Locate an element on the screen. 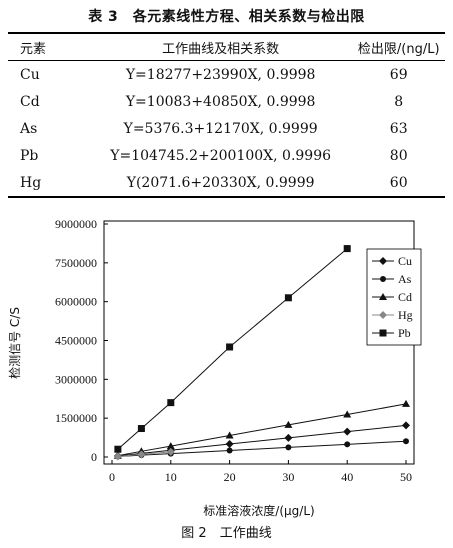 The height and width of the screenshot is (548, 453). table-row: Hg Y(2071.6+20330X, 0.9999 60 is located at coordinates (226, 183).